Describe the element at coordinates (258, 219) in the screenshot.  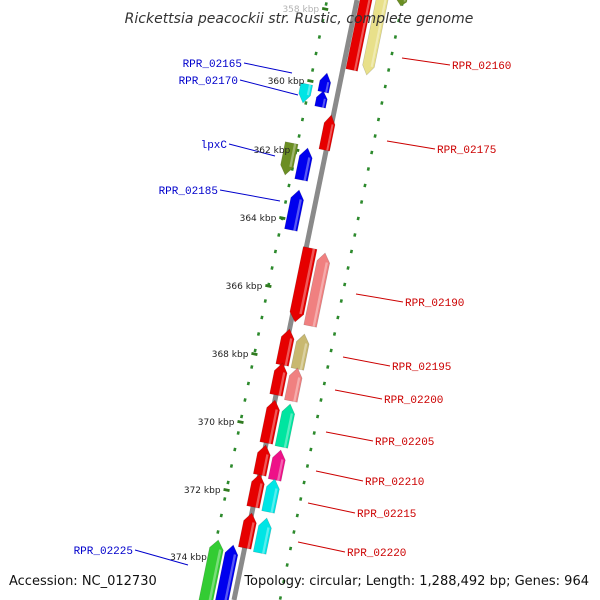
I see `kbp-label: 364 kbp` at that location.